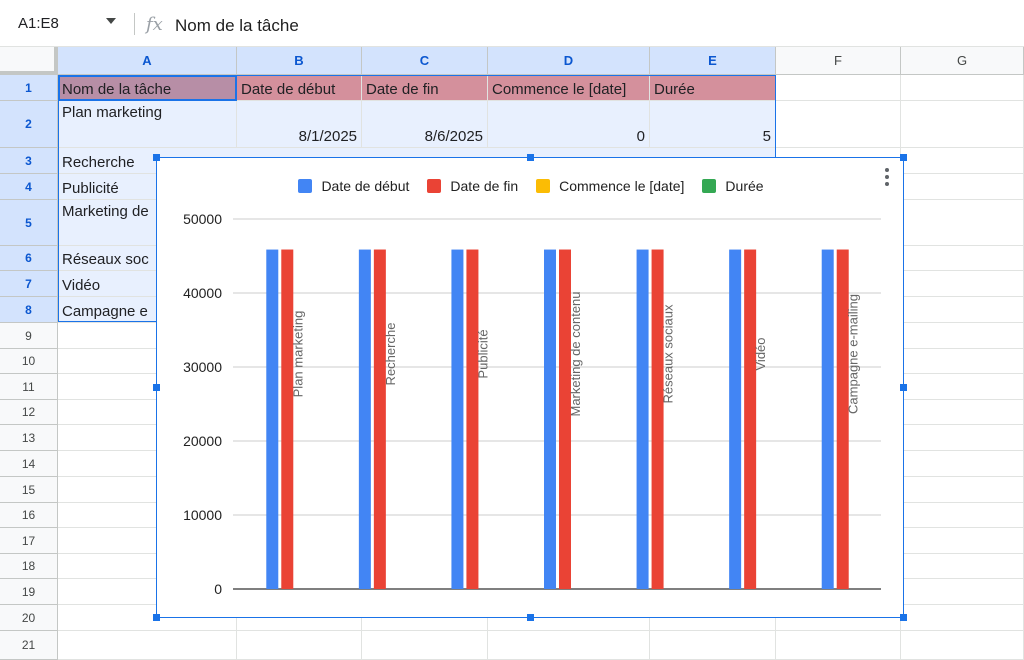 This screenshot has width=1024, height=660. Describe the element at coordinates (299, 124) in the screenshot. I see `cell-b2: 8/1/2025` at that location.